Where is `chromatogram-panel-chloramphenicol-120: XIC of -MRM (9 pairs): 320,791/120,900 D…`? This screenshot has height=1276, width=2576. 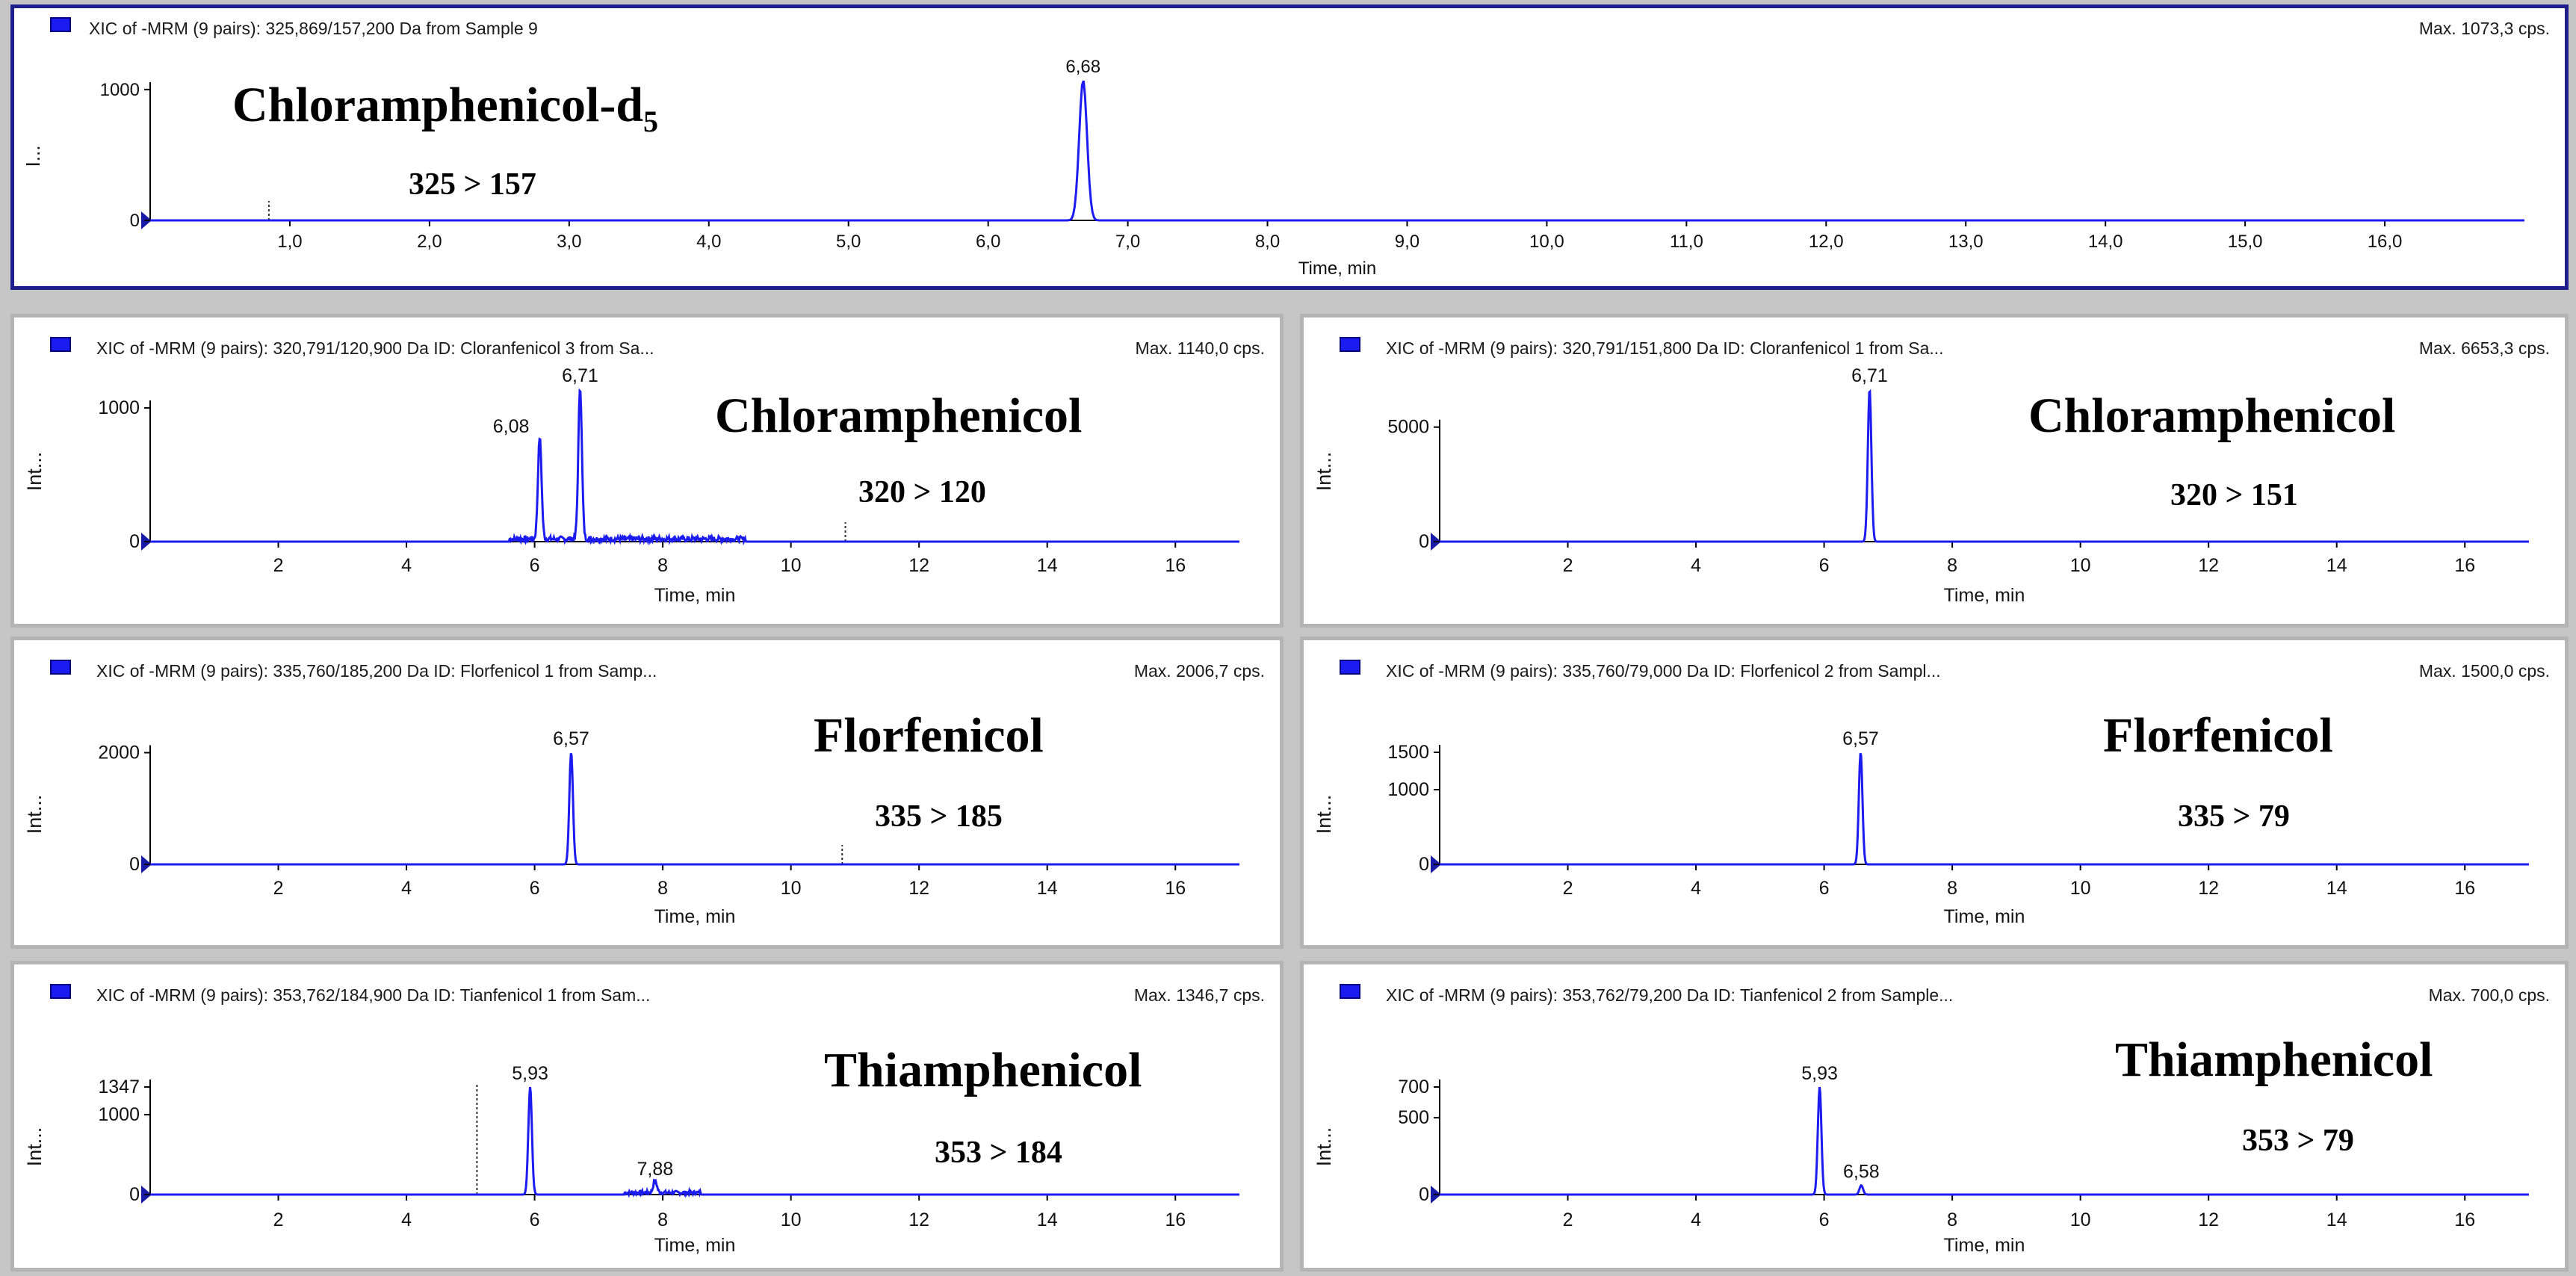 chromatogram-panel-chloramphenicol-120: XIC of -MRM (9 pairs): 320,791/120,900 D… is located at coordinates (647, 471).